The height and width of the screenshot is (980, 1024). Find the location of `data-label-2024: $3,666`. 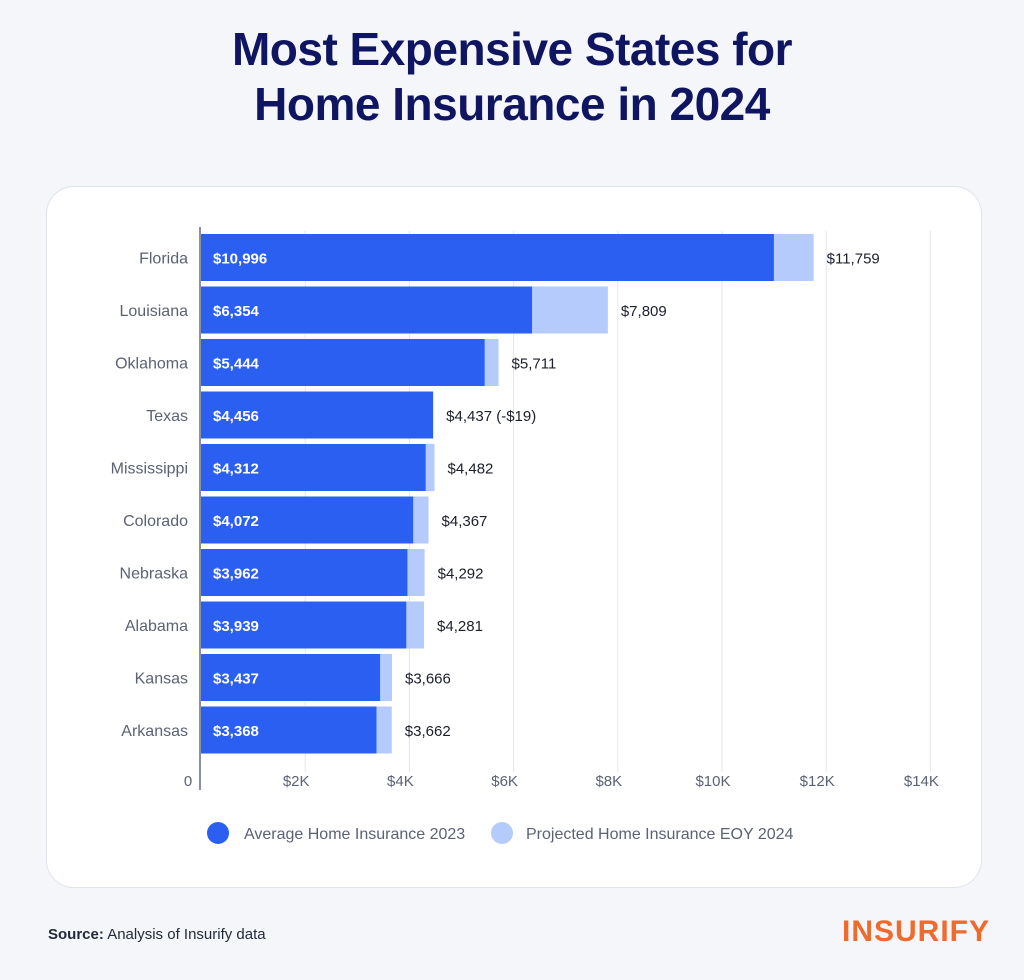

data-label-2024: $3,666 is located at coordinates (428, 679).